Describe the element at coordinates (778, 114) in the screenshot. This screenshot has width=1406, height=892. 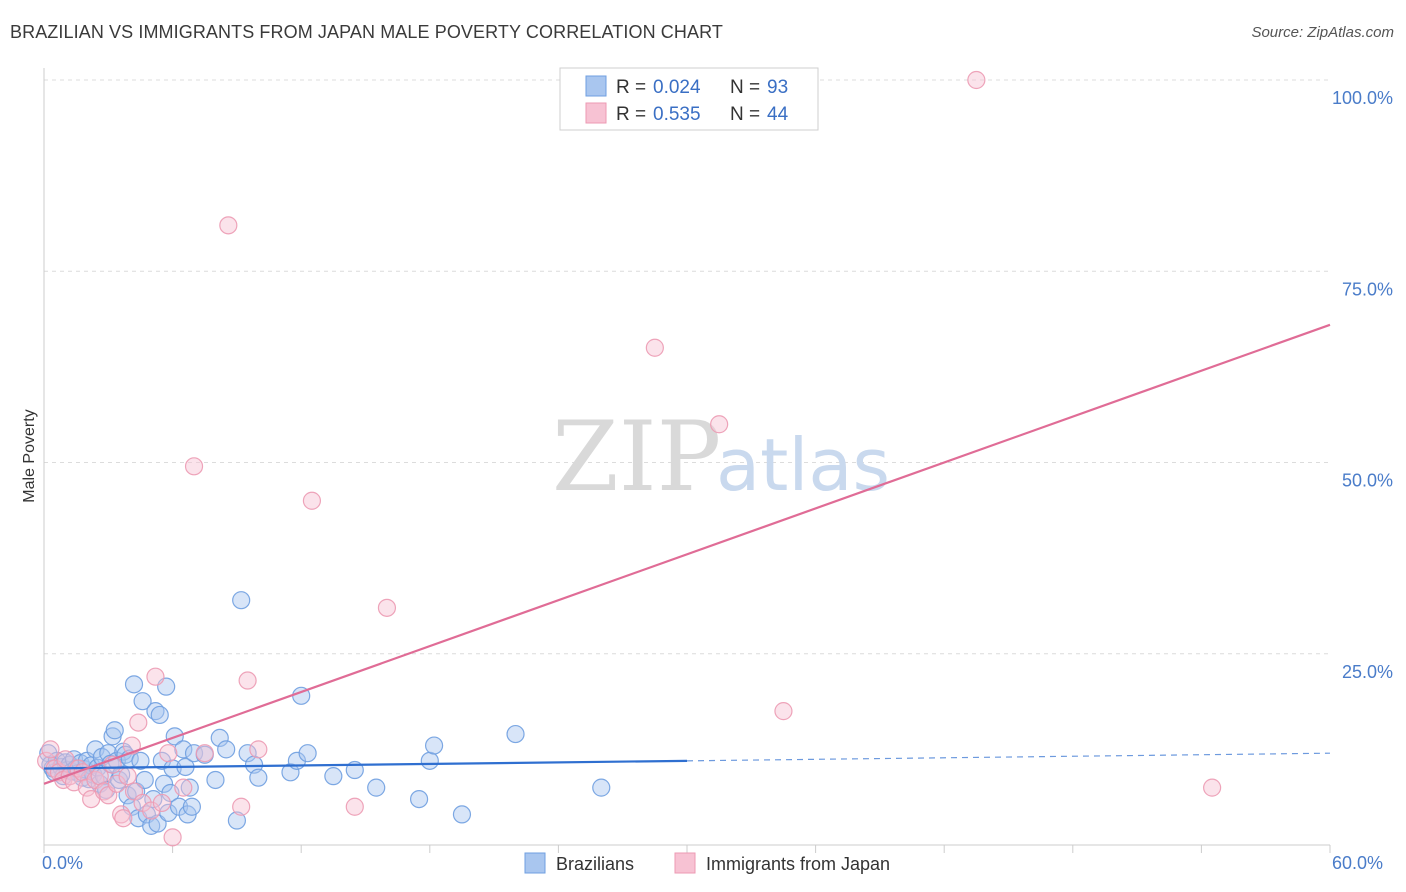
I see `legend-n-value-japan: 44` at that location.